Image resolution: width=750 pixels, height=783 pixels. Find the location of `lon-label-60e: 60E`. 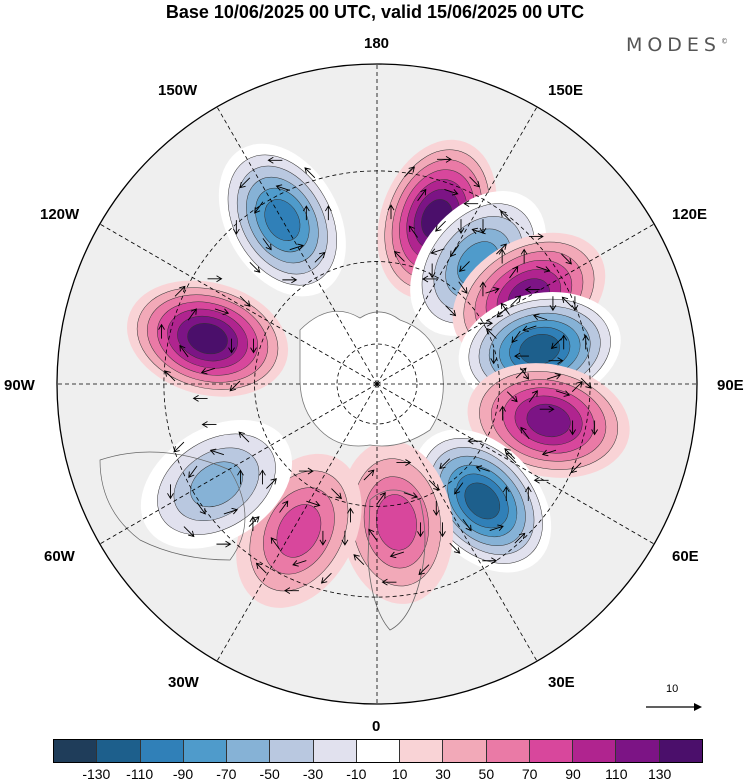

lon-label-60e: 60E is located at coordinates (685, 556).